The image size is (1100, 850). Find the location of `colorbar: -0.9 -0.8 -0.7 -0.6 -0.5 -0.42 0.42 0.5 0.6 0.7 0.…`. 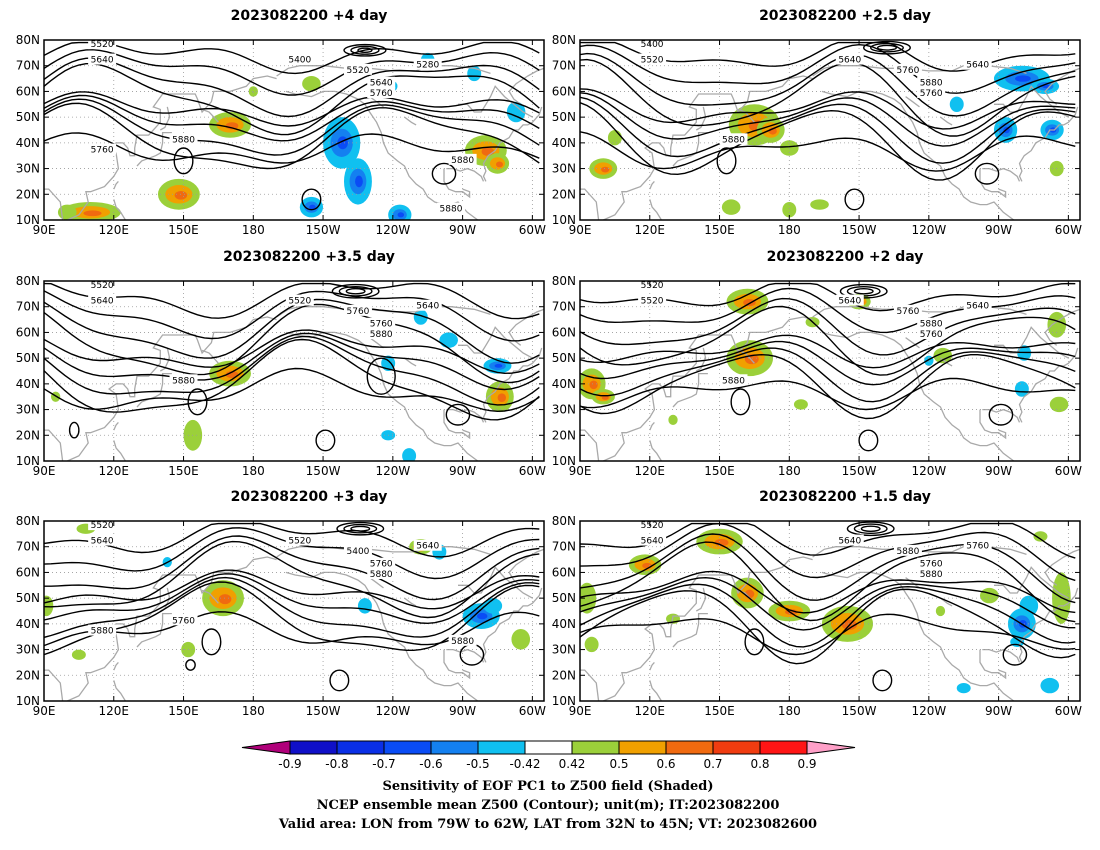

colorbar: -0.9 -0.8 -0.7 -0.6 -0.5 -0.42 0.42 0.5 0.6 0.7 0.… is located at coordinates (548, 755).